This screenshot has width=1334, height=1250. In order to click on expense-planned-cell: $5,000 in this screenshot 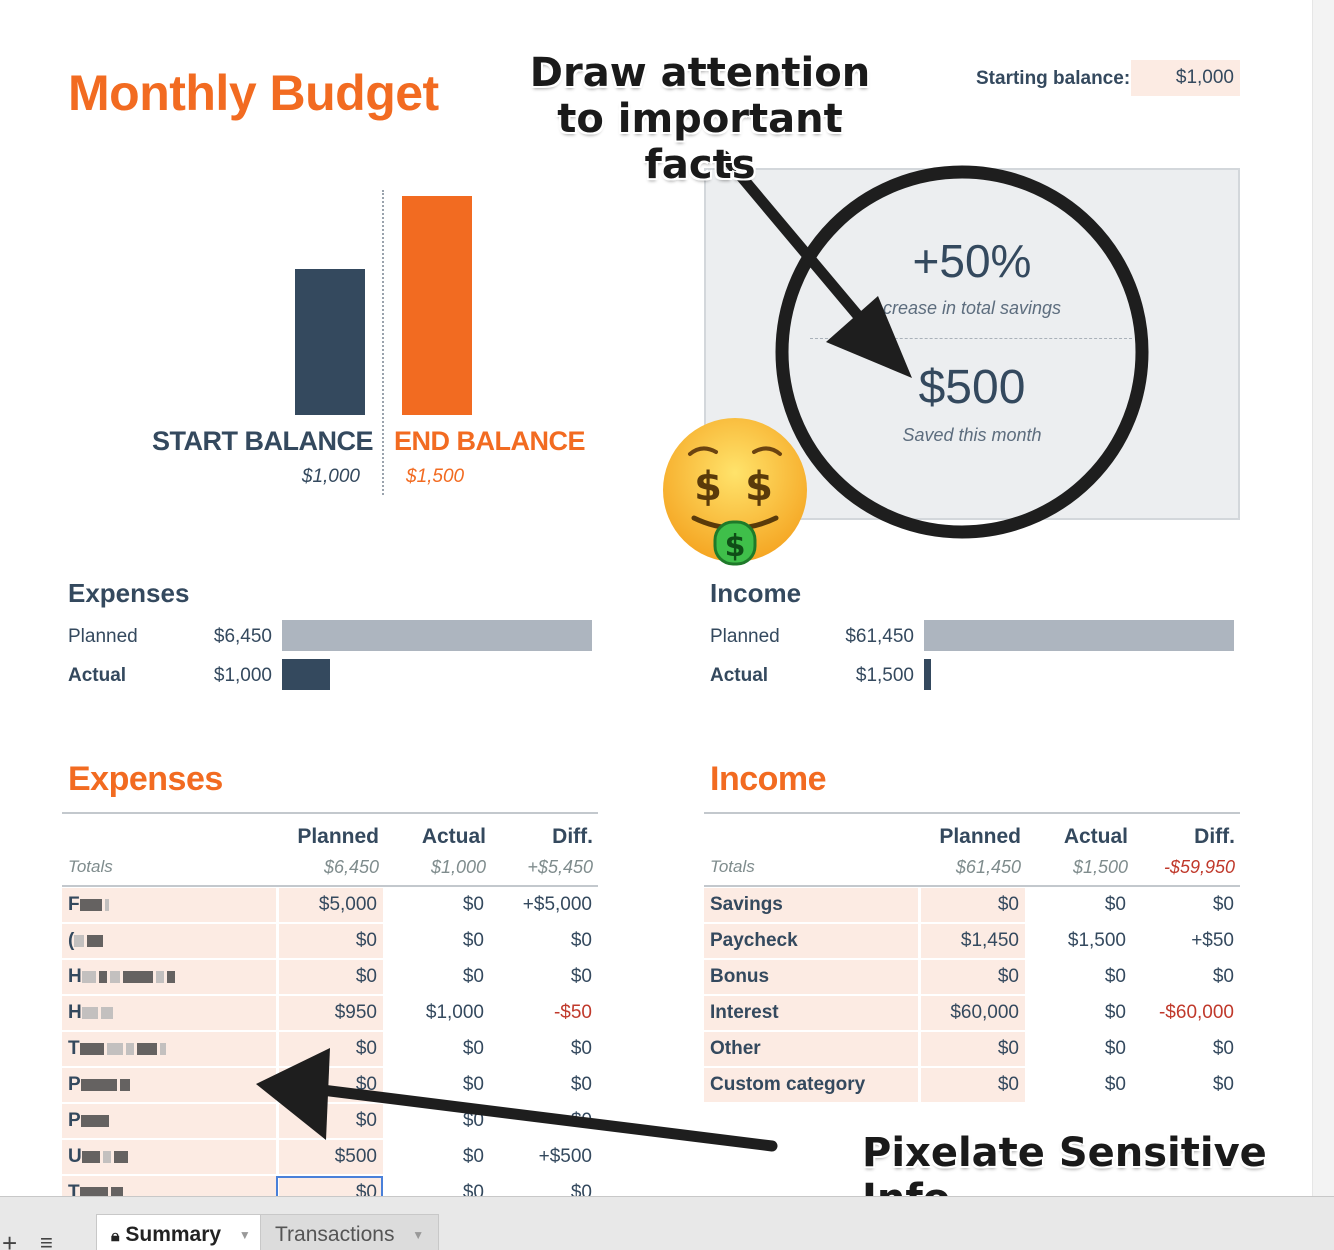, I will do `click(329, 905)`.